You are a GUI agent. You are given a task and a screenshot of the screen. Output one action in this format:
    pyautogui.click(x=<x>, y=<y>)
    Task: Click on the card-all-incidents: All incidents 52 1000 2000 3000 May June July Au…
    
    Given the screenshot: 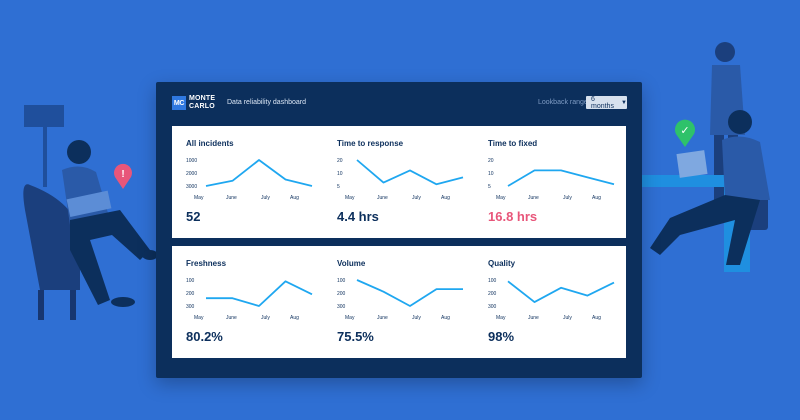 What is the action you would take?
    pyautogui.click(x=247, y=182)
    